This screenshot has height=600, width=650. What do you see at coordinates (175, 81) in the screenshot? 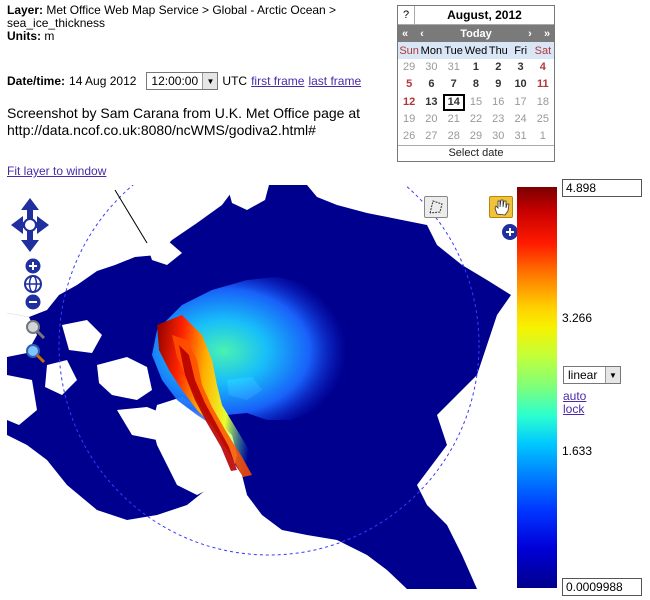
I see `time-value: 12:00:00` at bounding box center [175, 81].